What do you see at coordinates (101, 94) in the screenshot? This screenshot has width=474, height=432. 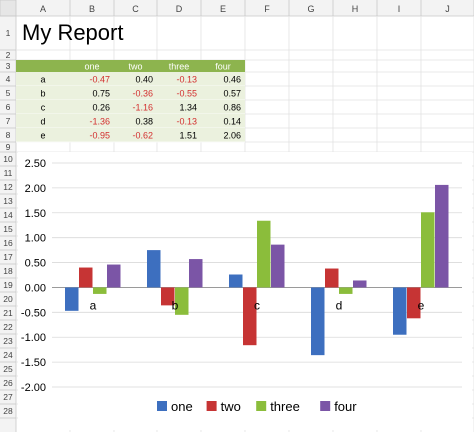 I see `table-cell: 0.75` at bounding box center [101, 94].